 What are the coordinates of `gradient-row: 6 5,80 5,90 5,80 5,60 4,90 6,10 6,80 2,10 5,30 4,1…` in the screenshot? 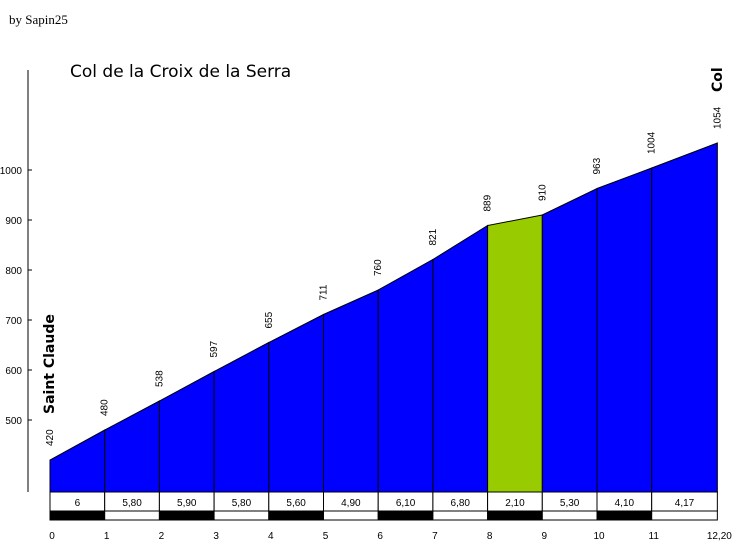 It's located at (383, 501).